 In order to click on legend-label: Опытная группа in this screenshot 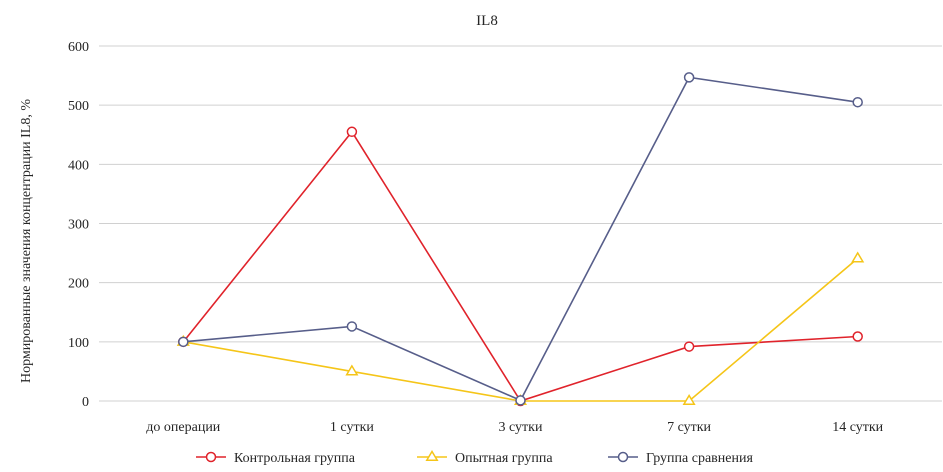, I will do `click(504, 458)`.